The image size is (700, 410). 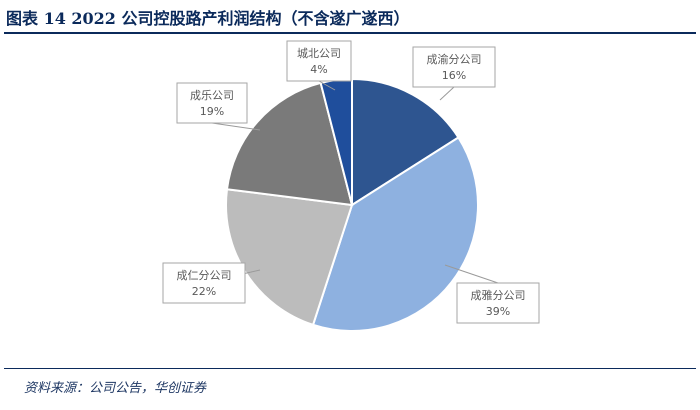 I want to click on footer-divider, so click(x=350, y=368).